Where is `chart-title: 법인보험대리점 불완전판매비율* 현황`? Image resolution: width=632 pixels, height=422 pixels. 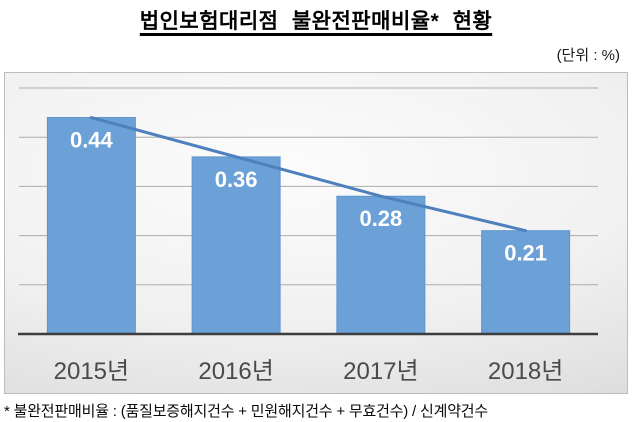
chart-title: 법인보험대리점 불완전판매비율* 현황 is located at coordinates (316, 21).